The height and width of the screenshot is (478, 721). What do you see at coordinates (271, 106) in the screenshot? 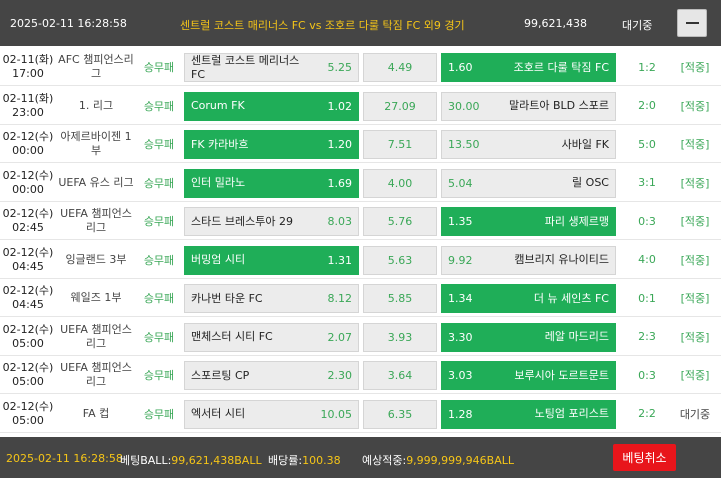
I see `home-odds-button: Corum FK 1.02` at bounding box center [271, 106].